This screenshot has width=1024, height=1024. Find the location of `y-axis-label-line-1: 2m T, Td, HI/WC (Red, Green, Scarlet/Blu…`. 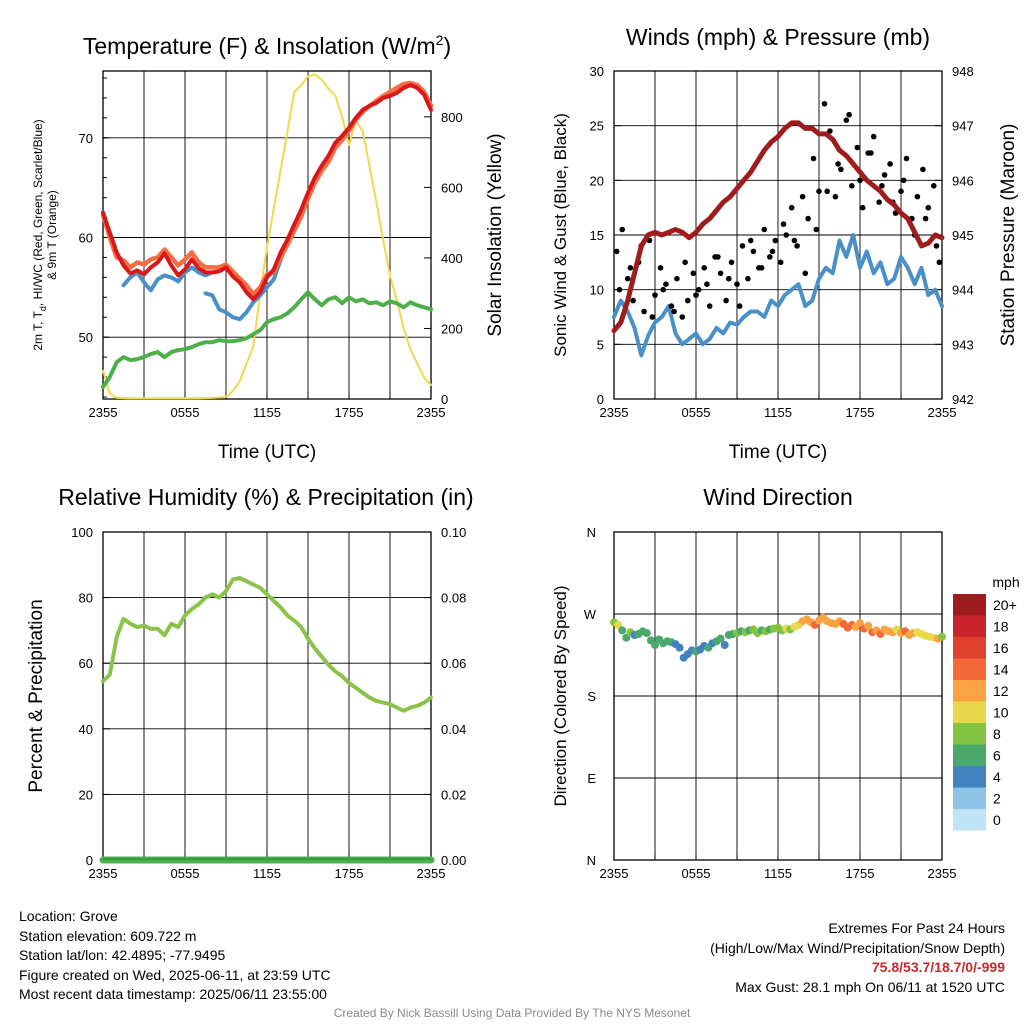

y-axis-label-line-1: 2m T, Td, HI/WC (Red, Green, Scarlet/Blu… is located at coordinates (39, 234).